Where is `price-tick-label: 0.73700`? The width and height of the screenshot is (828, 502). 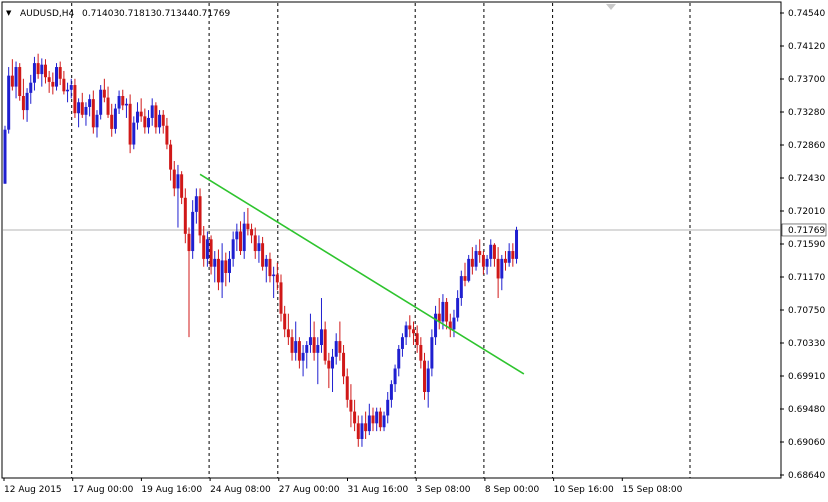 price-tick-label: 0.73700 is located at coordinates (806, 80).